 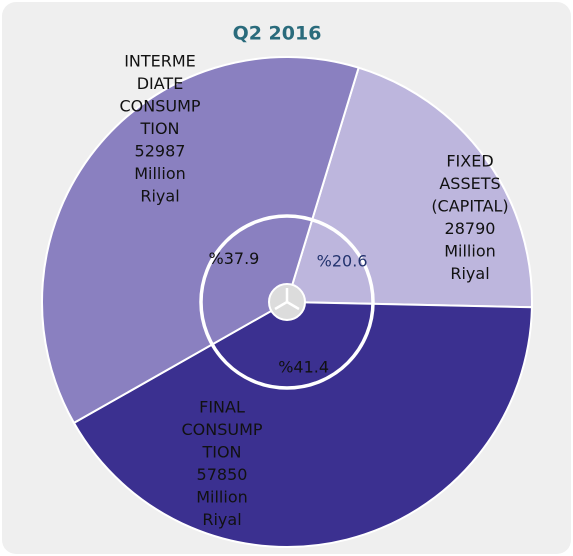 I want to click on category-label: ASSETS, so click(x=469, y=183).